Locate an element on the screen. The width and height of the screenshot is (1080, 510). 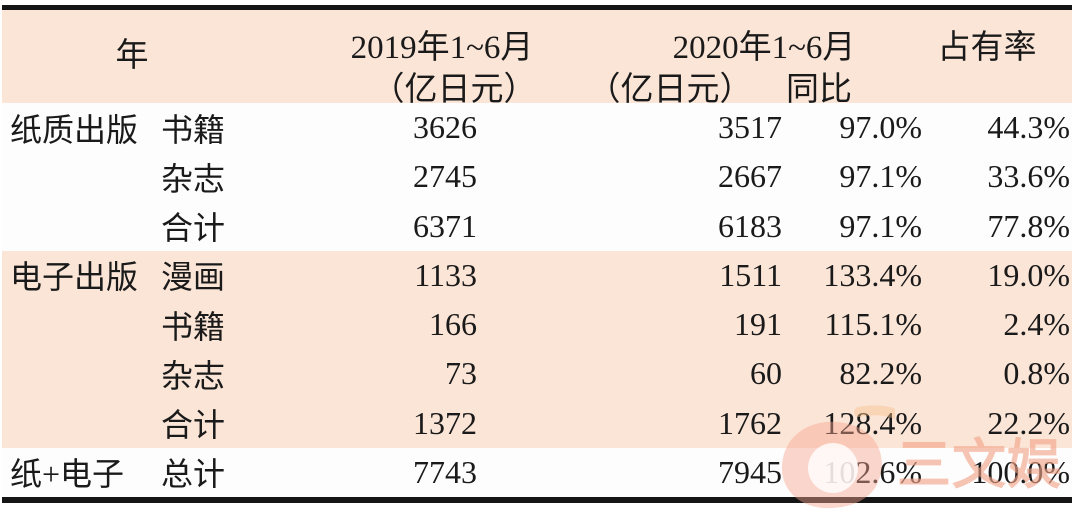
row-2020-value: 60 is located at coordinates (766, 373).